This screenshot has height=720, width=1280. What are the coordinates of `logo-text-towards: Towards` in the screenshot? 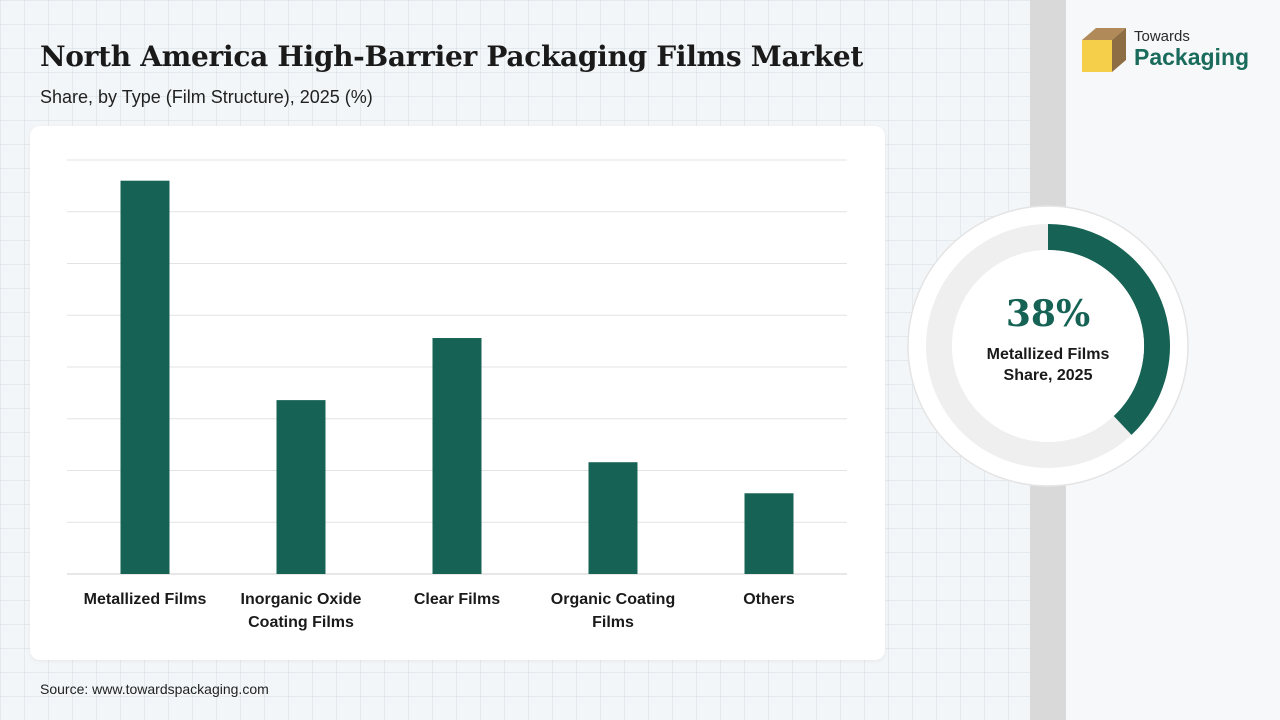 It's located at (1162, 36).